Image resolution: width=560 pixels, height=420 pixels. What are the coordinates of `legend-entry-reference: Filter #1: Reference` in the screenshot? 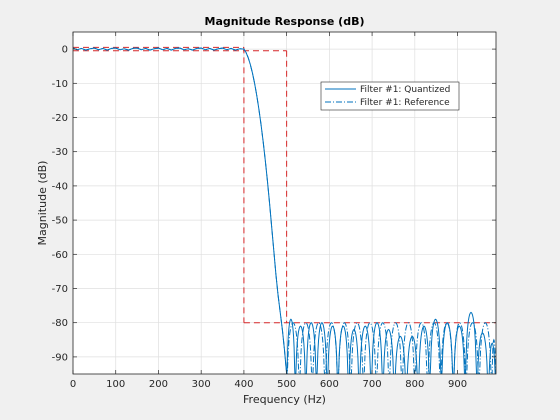 It's located at (405, 103).